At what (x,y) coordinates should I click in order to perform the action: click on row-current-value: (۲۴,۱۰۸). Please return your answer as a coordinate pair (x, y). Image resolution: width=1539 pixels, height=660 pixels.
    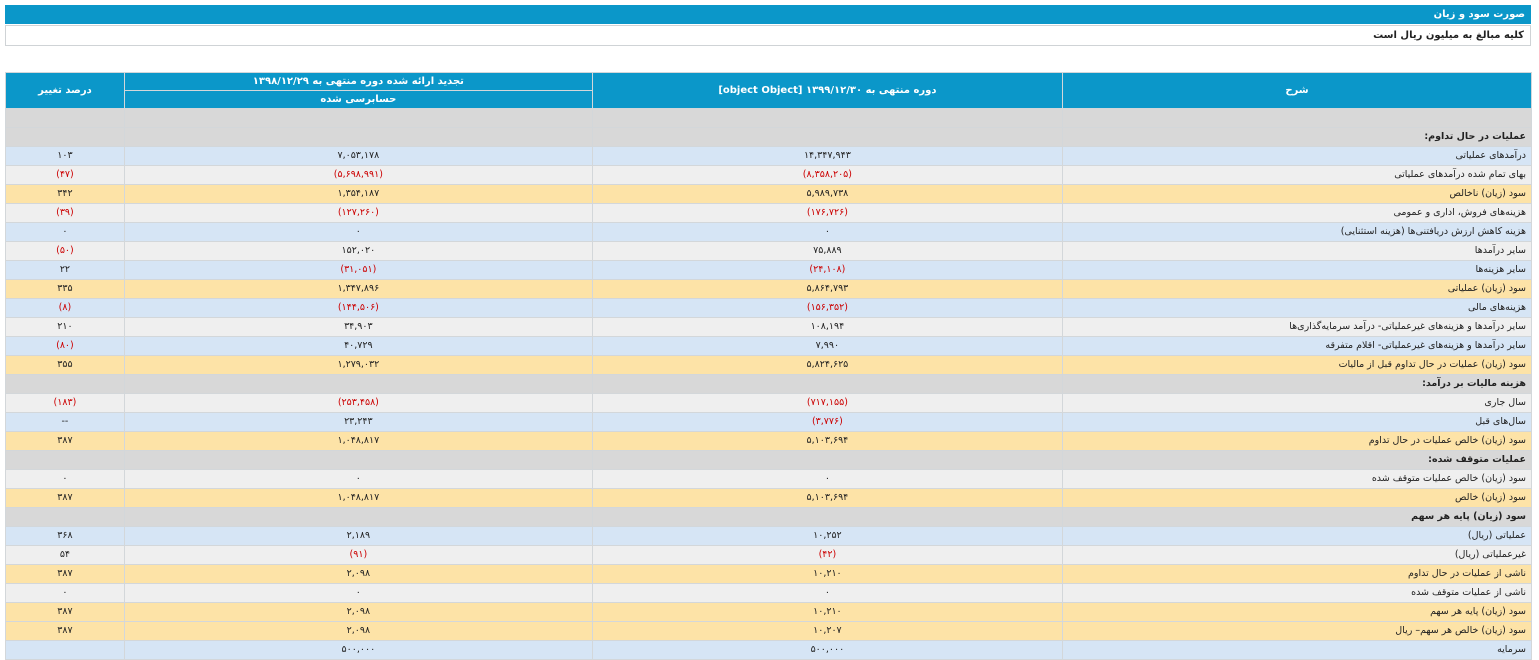
    Looking at the image, I should click on (827, 270).